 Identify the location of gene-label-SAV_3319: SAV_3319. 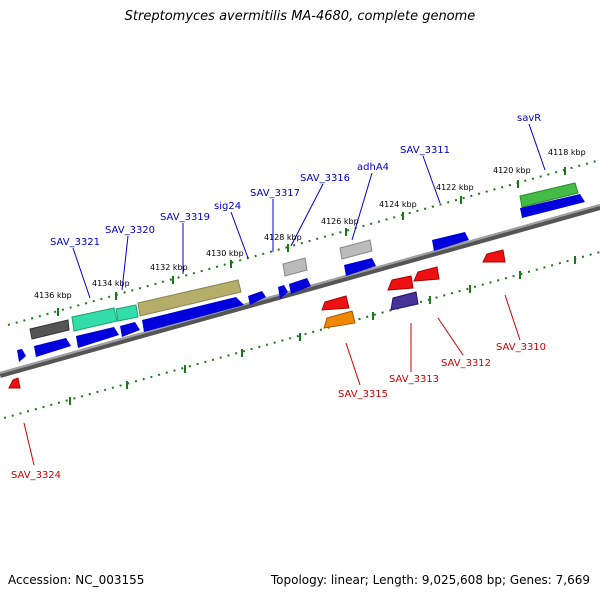
(185, 217).